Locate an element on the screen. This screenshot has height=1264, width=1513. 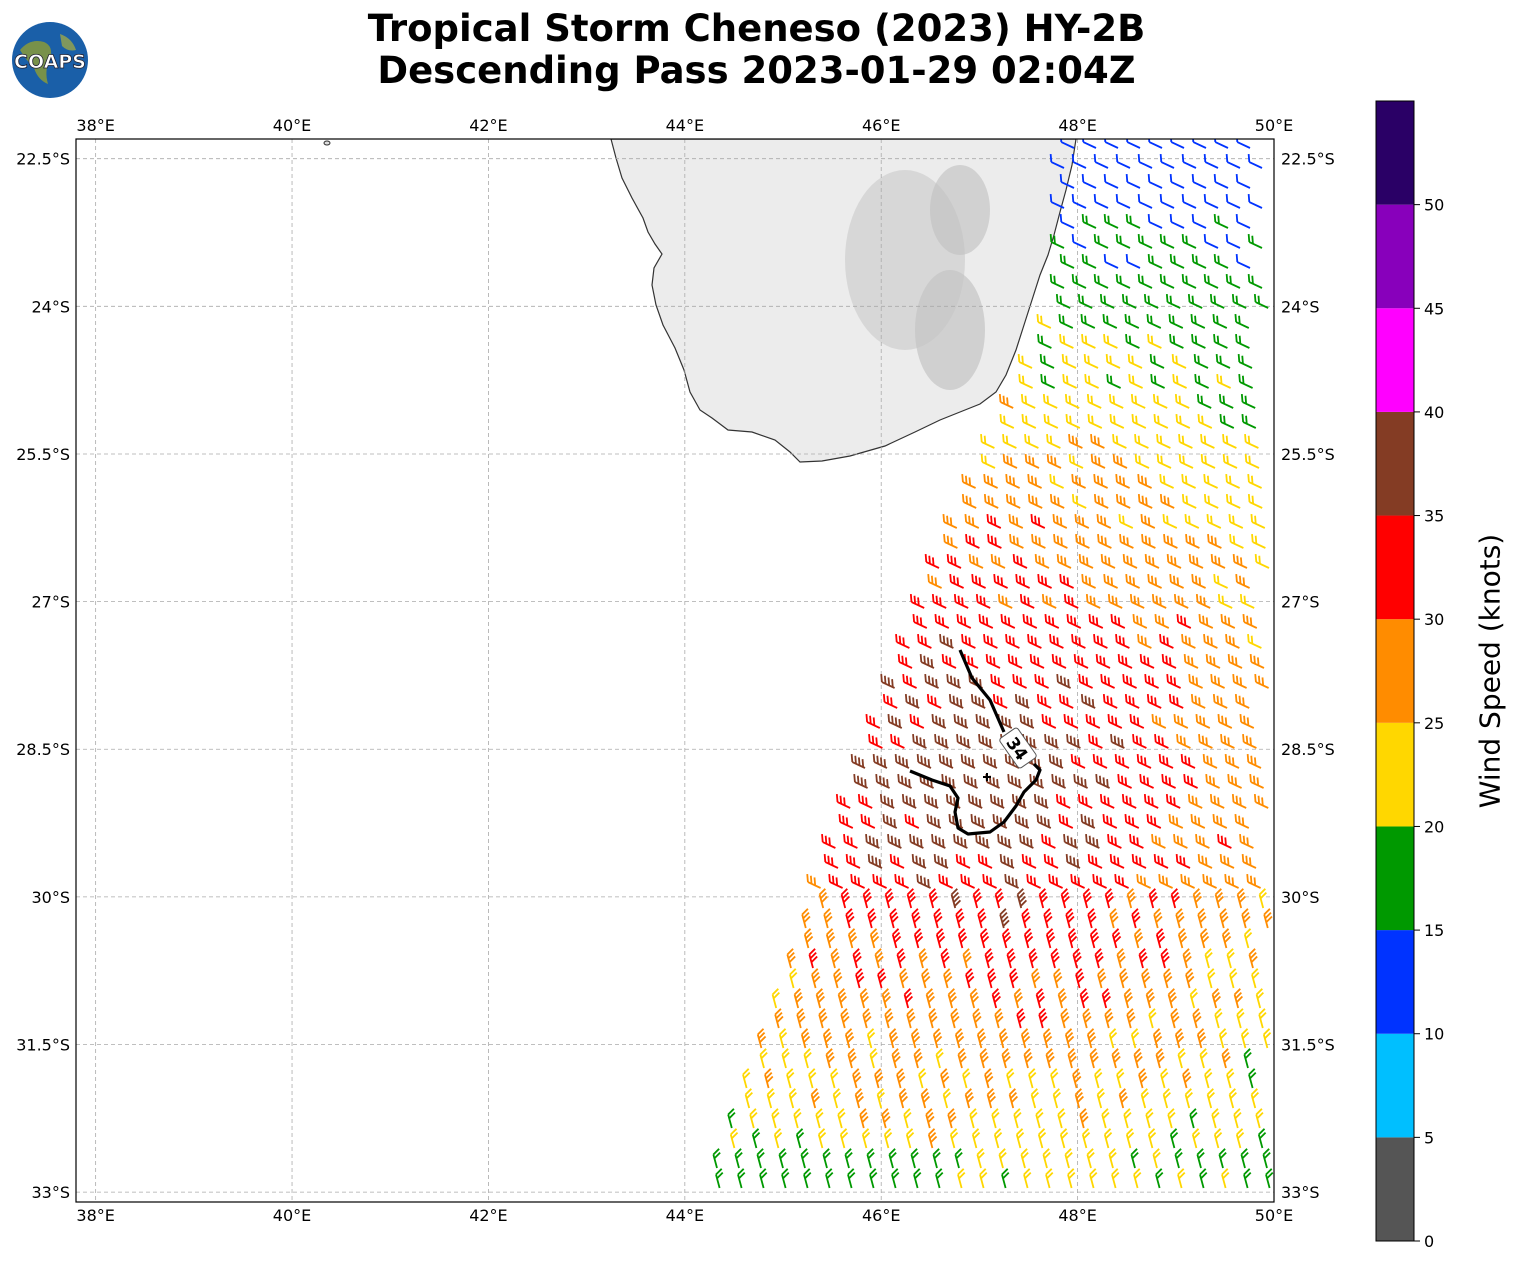
colorbar-tick-label: 30 is located at coordinates (1434, 619).